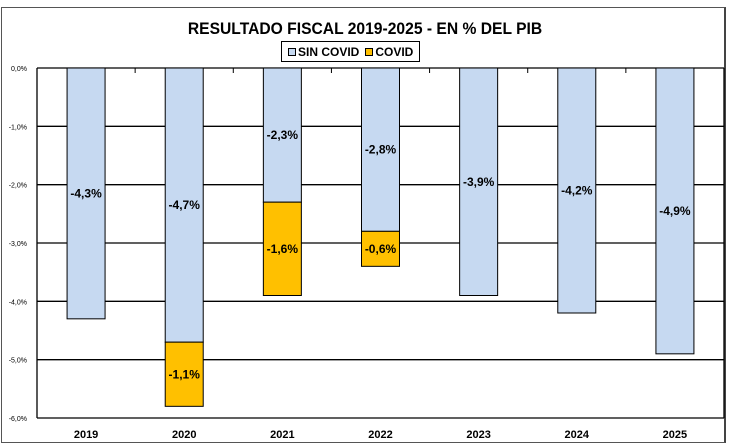 This screenshot has width=730, height=444. What do you see at coordinates (18, 127) in the screenshot?
I see `y-tick-label: -1,0%` at bounding box center [18, 127].